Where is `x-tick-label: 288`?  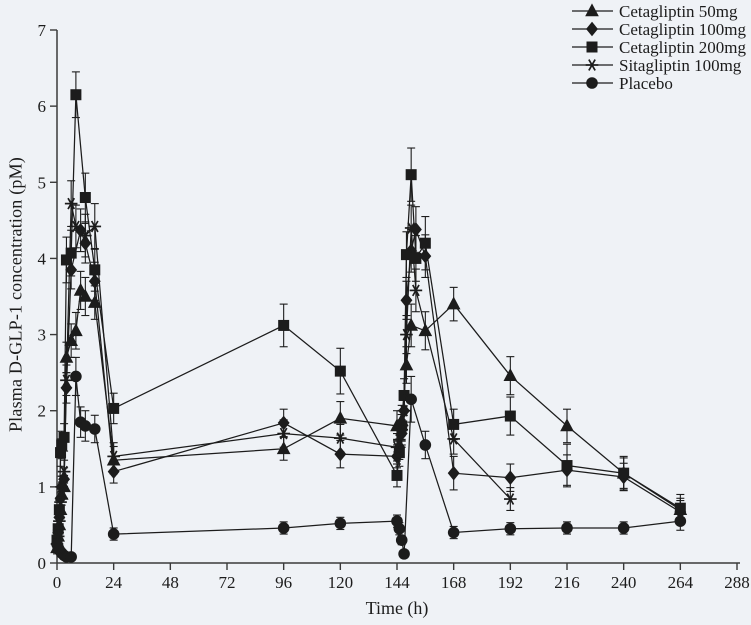 x-tick-label: 288 is located at coordinates (737, 582).